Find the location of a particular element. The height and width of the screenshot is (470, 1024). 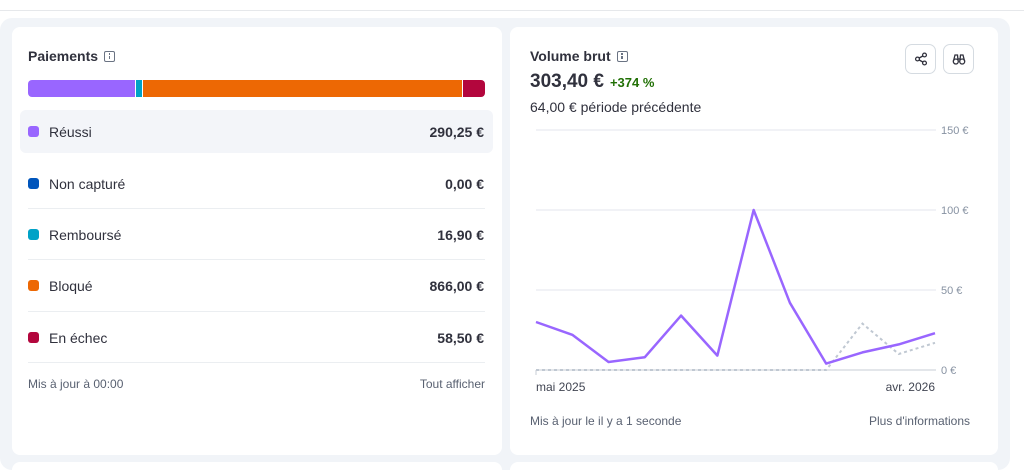

explore-button is located at coordinates (958, 59).